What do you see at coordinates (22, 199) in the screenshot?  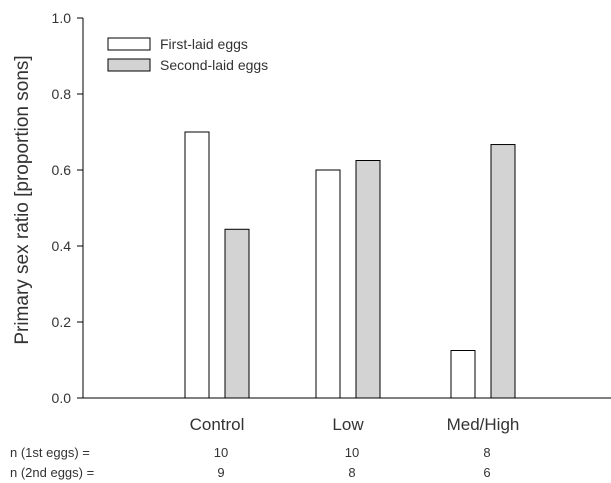 I see `y-axis-title: Primary sex ratio [proportion sons]` at bounding box center [22, 199].